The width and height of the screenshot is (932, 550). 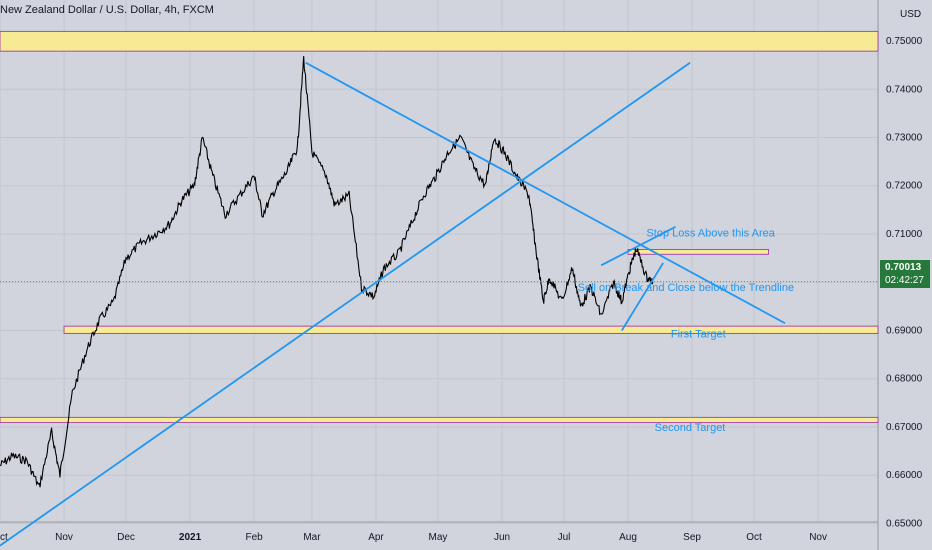 What do you see at coordinates (126, 537) in the screenshot?
I see `x-tick-label: Dec` at bounding box center [126, 537].